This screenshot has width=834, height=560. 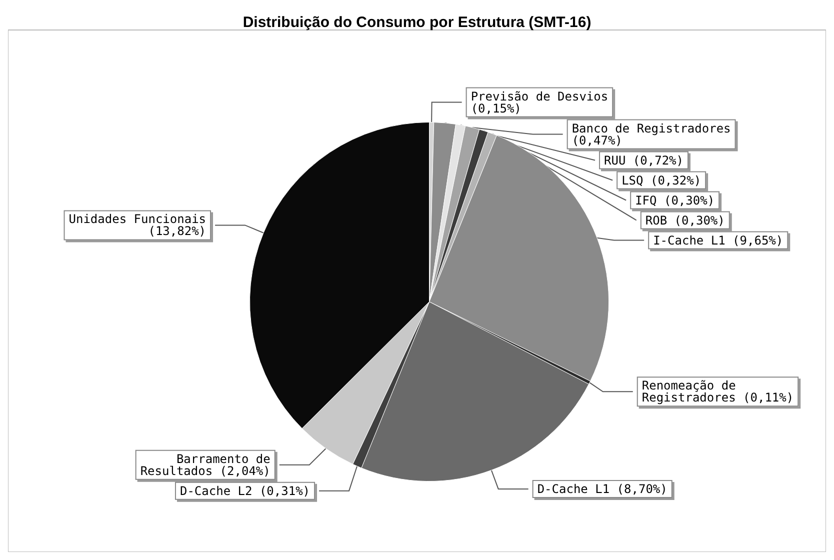 What do you see at coordinates (685, 220) in the screenshot?
I see `slice-label: ROB (0,30%)` at bounding box center [685, 220].